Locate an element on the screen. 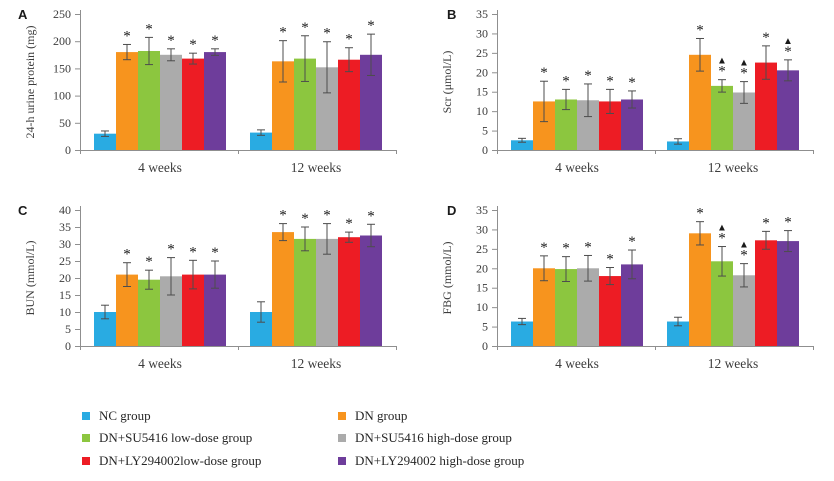  y-tick-label: 35 is located at coordinates (482, 14).